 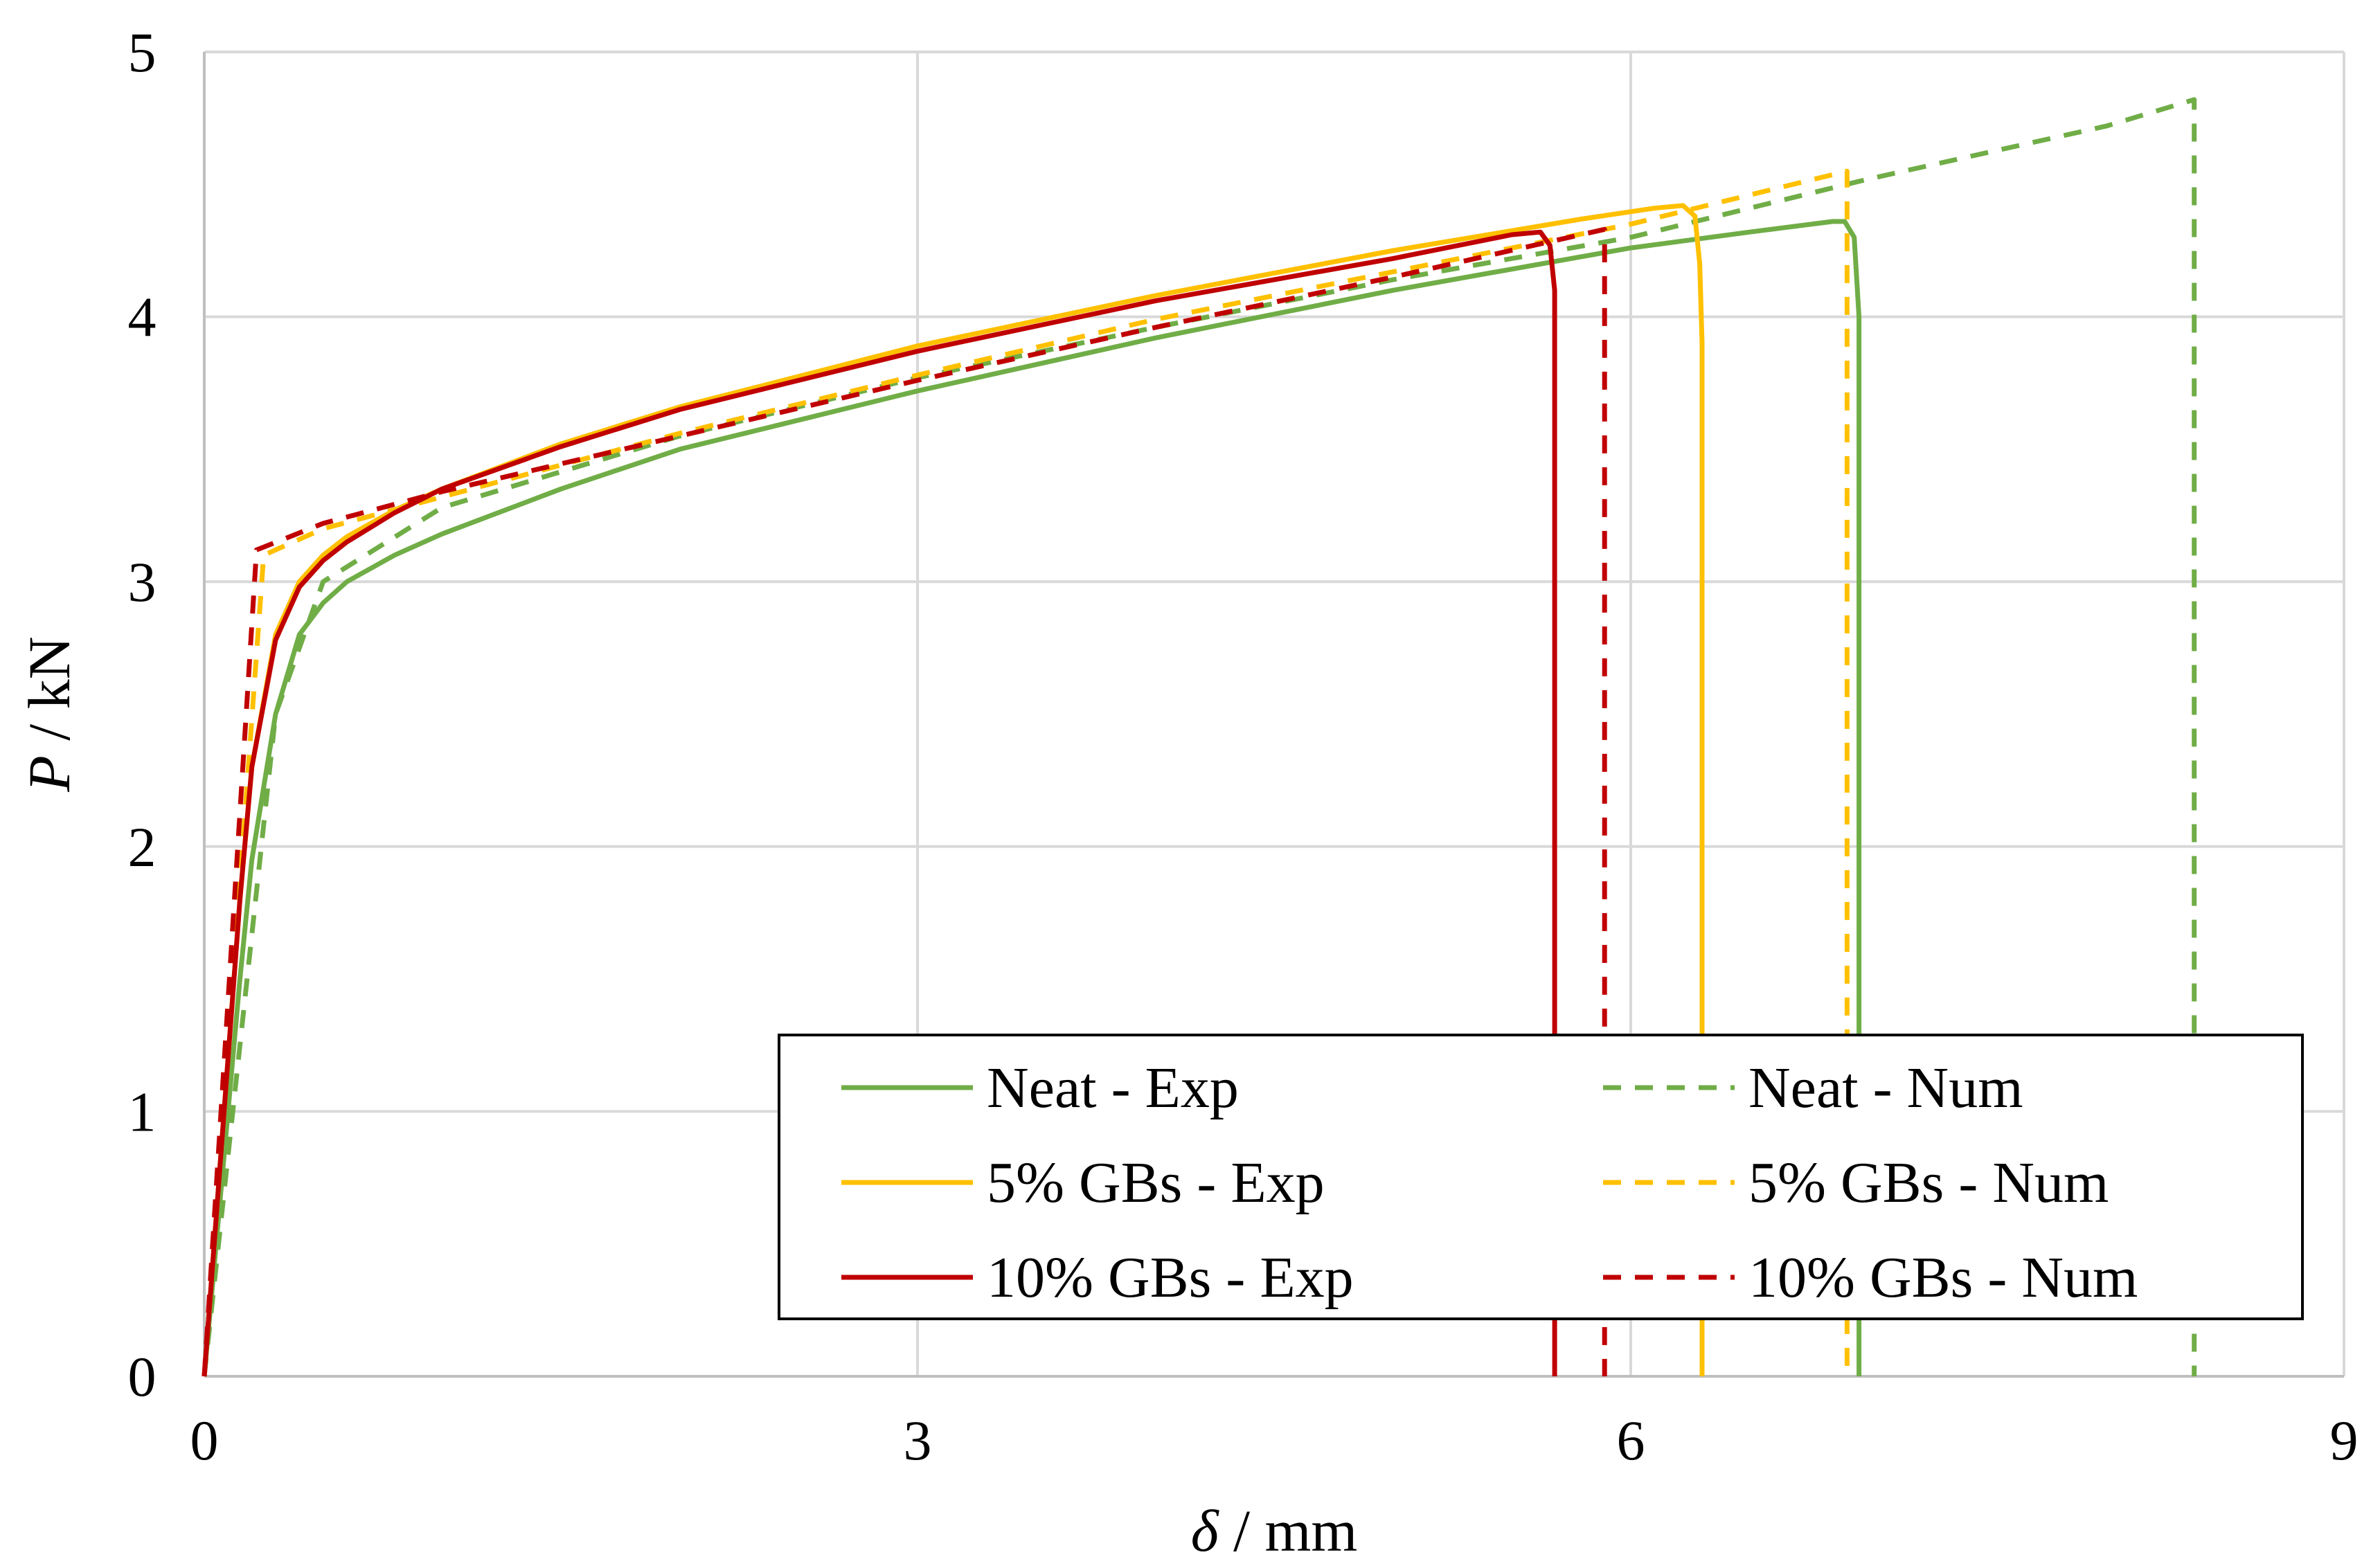 What do you see at coordinates (1928, 1183) in the screenshot?
I see `legend-label-3: 5% GBs - Num` at bounding box center [1928, 1183].